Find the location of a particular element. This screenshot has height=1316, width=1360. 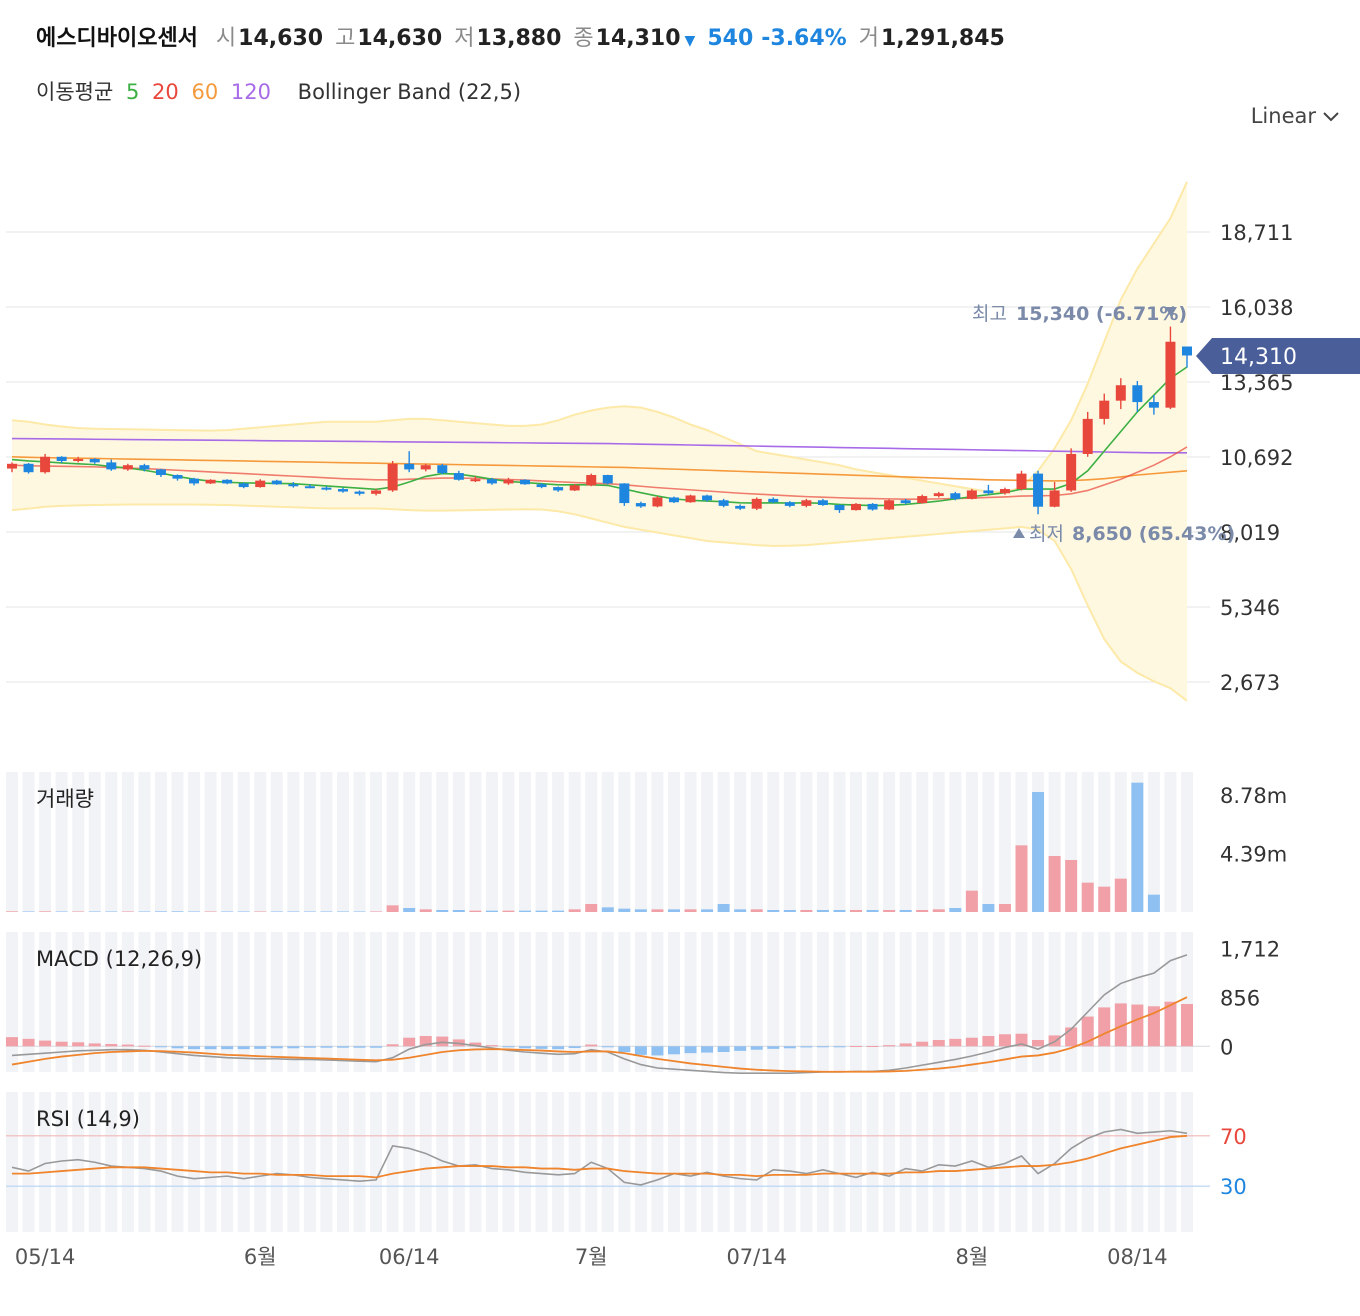

candlesticks is located at coordinates (599, 420).